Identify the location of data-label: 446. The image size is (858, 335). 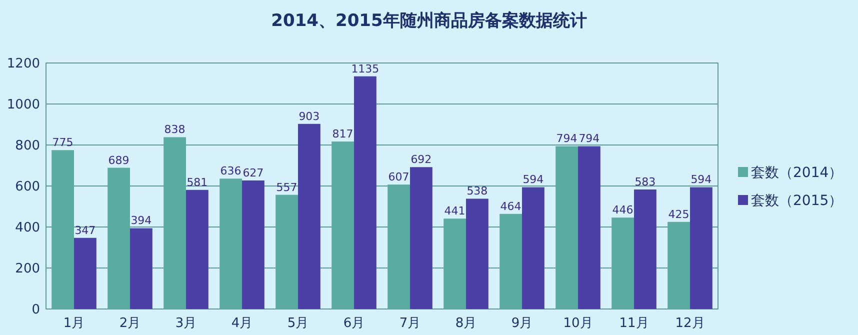
(623, 210).